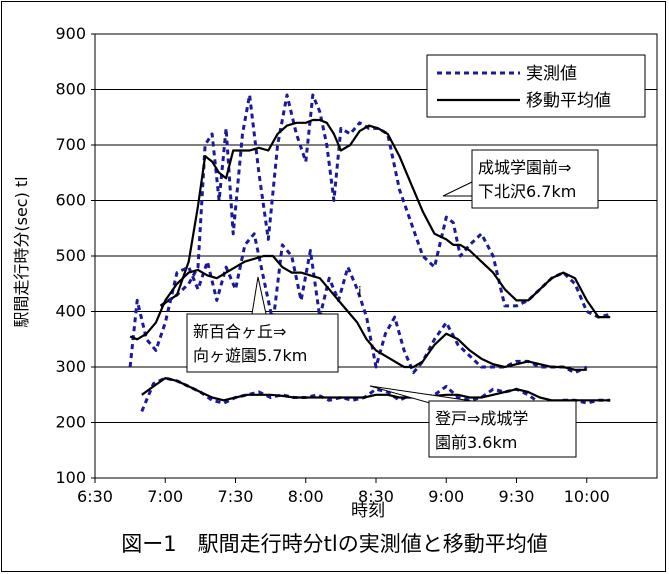 This screenshot has width=669, height=574. What do you see at coordinates (517, 496) in the screenshot?
I see `x-tick-label: 9:30` at bounding box center [517, 496].